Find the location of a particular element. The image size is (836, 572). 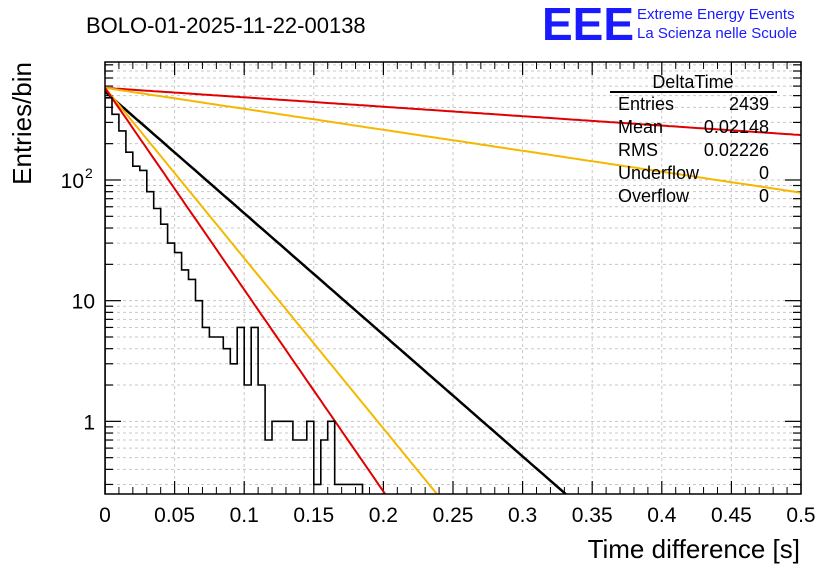

y-axis-label: Entries/bin is located at coordinates (22, 123).